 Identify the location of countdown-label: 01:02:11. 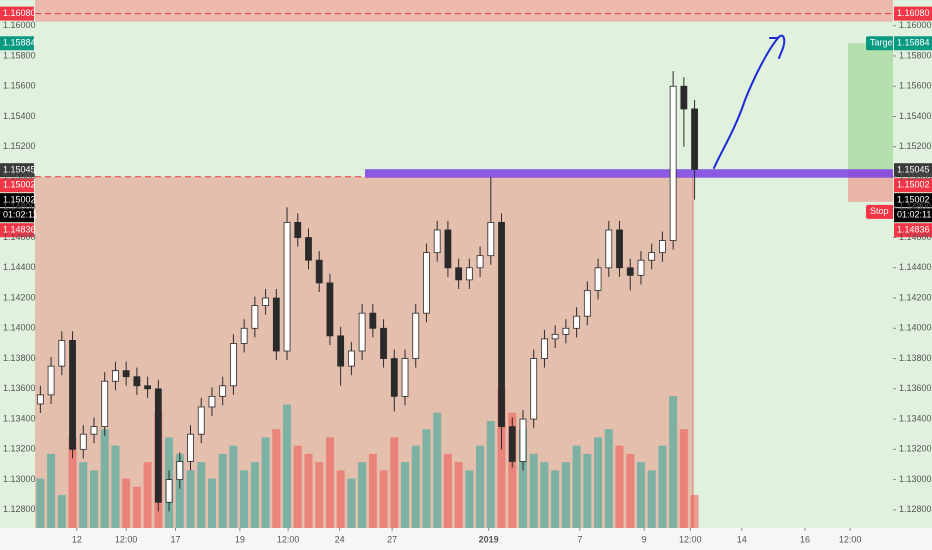
(20, 215).